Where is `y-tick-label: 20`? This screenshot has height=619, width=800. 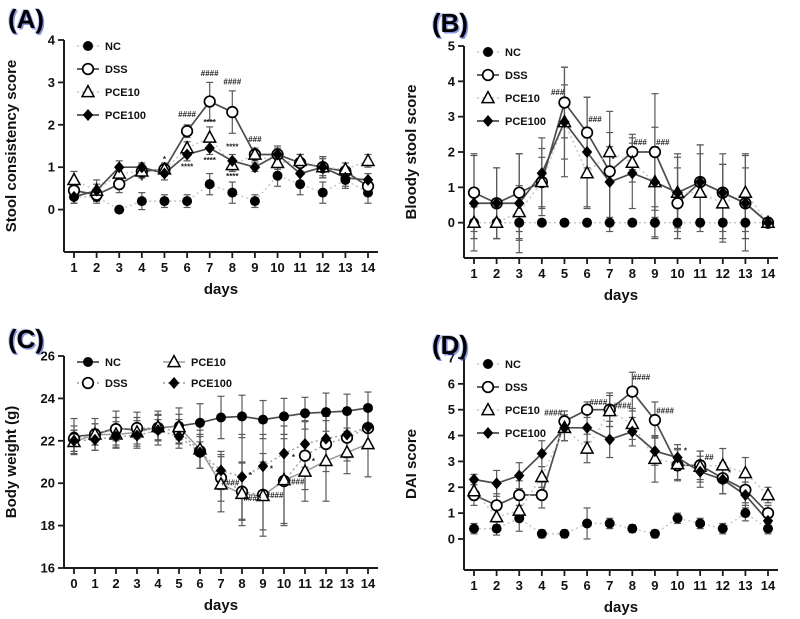
y-tick-label: 20 is located at coordinates (48, 483).